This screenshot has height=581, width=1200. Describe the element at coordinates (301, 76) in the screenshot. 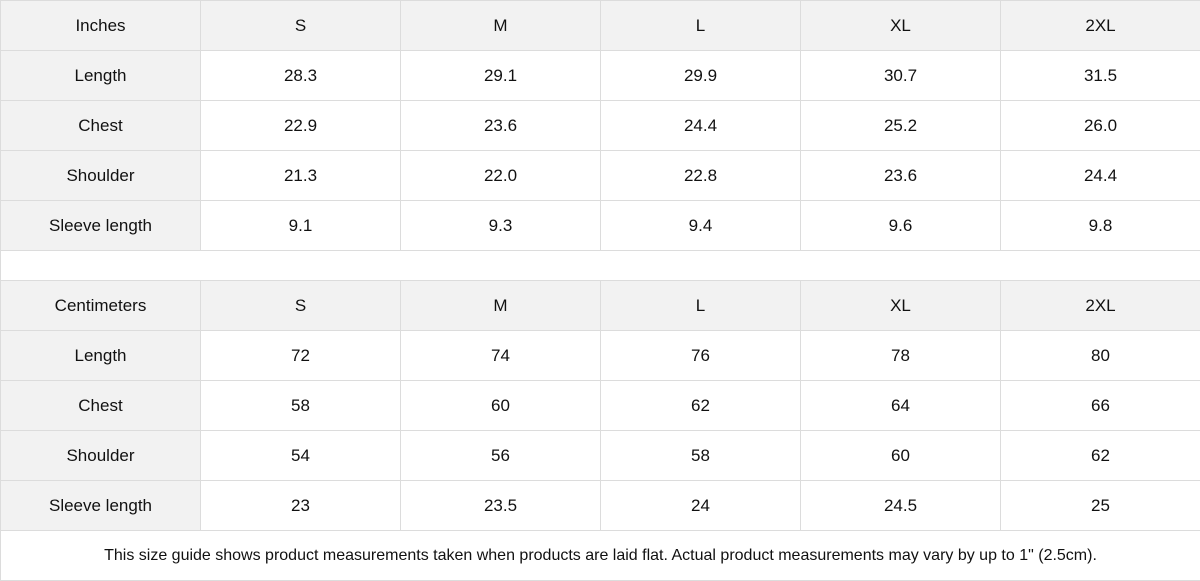

I see `measurement-value: 28.3` at that location.